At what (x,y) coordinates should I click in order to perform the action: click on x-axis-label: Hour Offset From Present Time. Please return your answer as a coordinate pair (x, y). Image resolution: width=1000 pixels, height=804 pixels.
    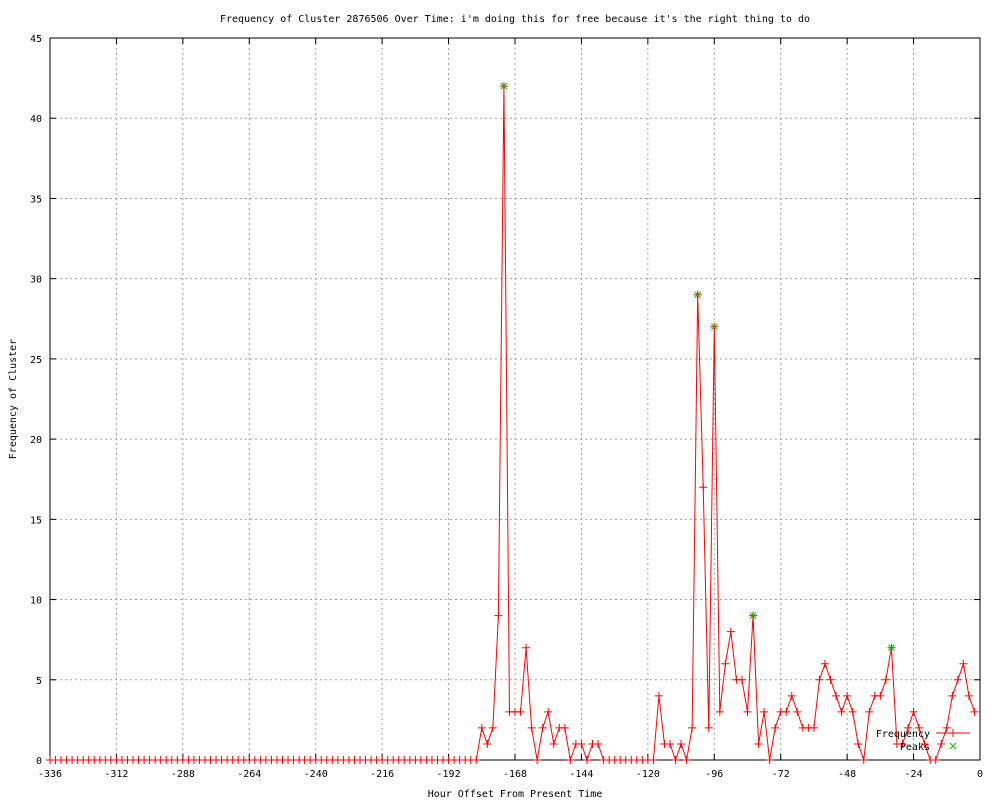
    Looking at the image, I should click on (515, 794).